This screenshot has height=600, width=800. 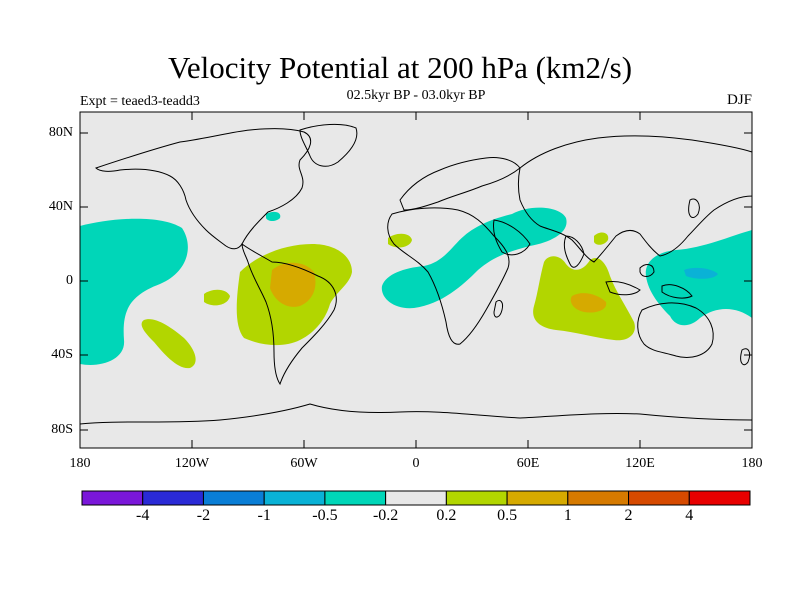 I want to click on experiment-label: Expt = teaed3-teadd3, so click(x=140, y=101).